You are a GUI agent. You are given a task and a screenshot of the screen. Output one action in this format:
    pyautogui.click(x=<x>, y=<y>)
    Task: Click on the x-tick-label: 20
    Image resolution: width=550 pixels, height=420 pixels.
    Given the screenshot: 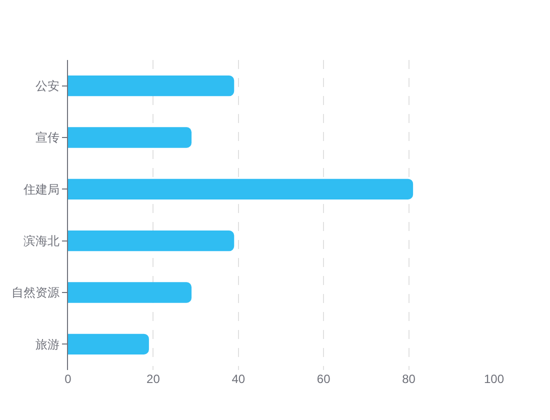 What is the action you would take?
    pyautogui.click(x=153, y=379)
    